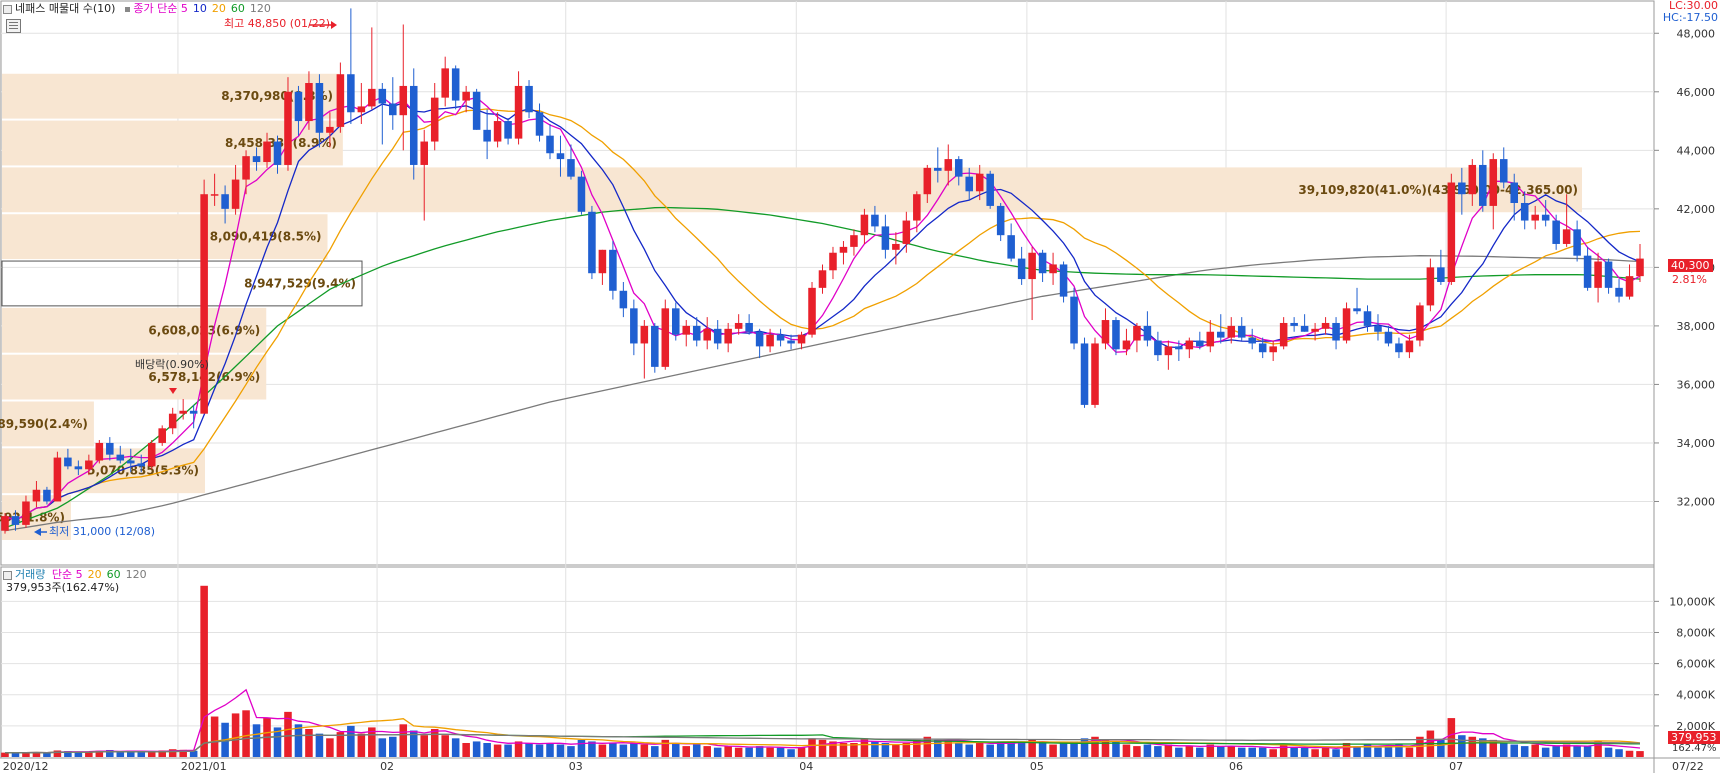  What do you see at coordinates (136, 574) in the screenshot?
I see `volume-ma-120-label: 120` at bounding box center [136, 574].